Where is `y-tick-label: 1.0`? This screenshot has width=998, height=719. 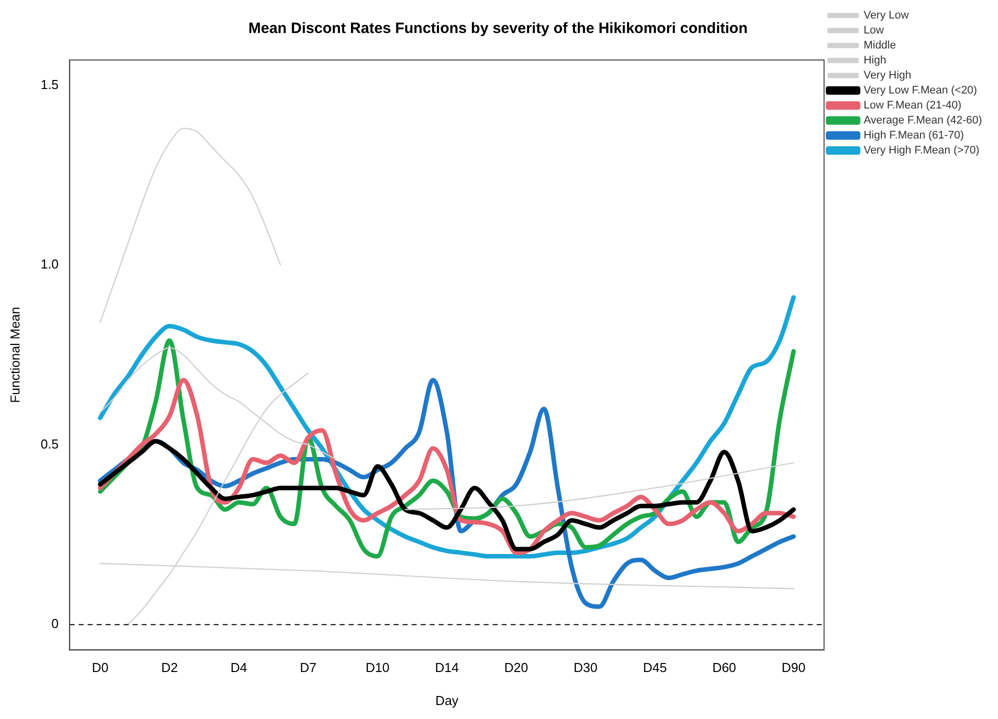 y-tick-label: 1.0 is located at coordinates (49, 264).